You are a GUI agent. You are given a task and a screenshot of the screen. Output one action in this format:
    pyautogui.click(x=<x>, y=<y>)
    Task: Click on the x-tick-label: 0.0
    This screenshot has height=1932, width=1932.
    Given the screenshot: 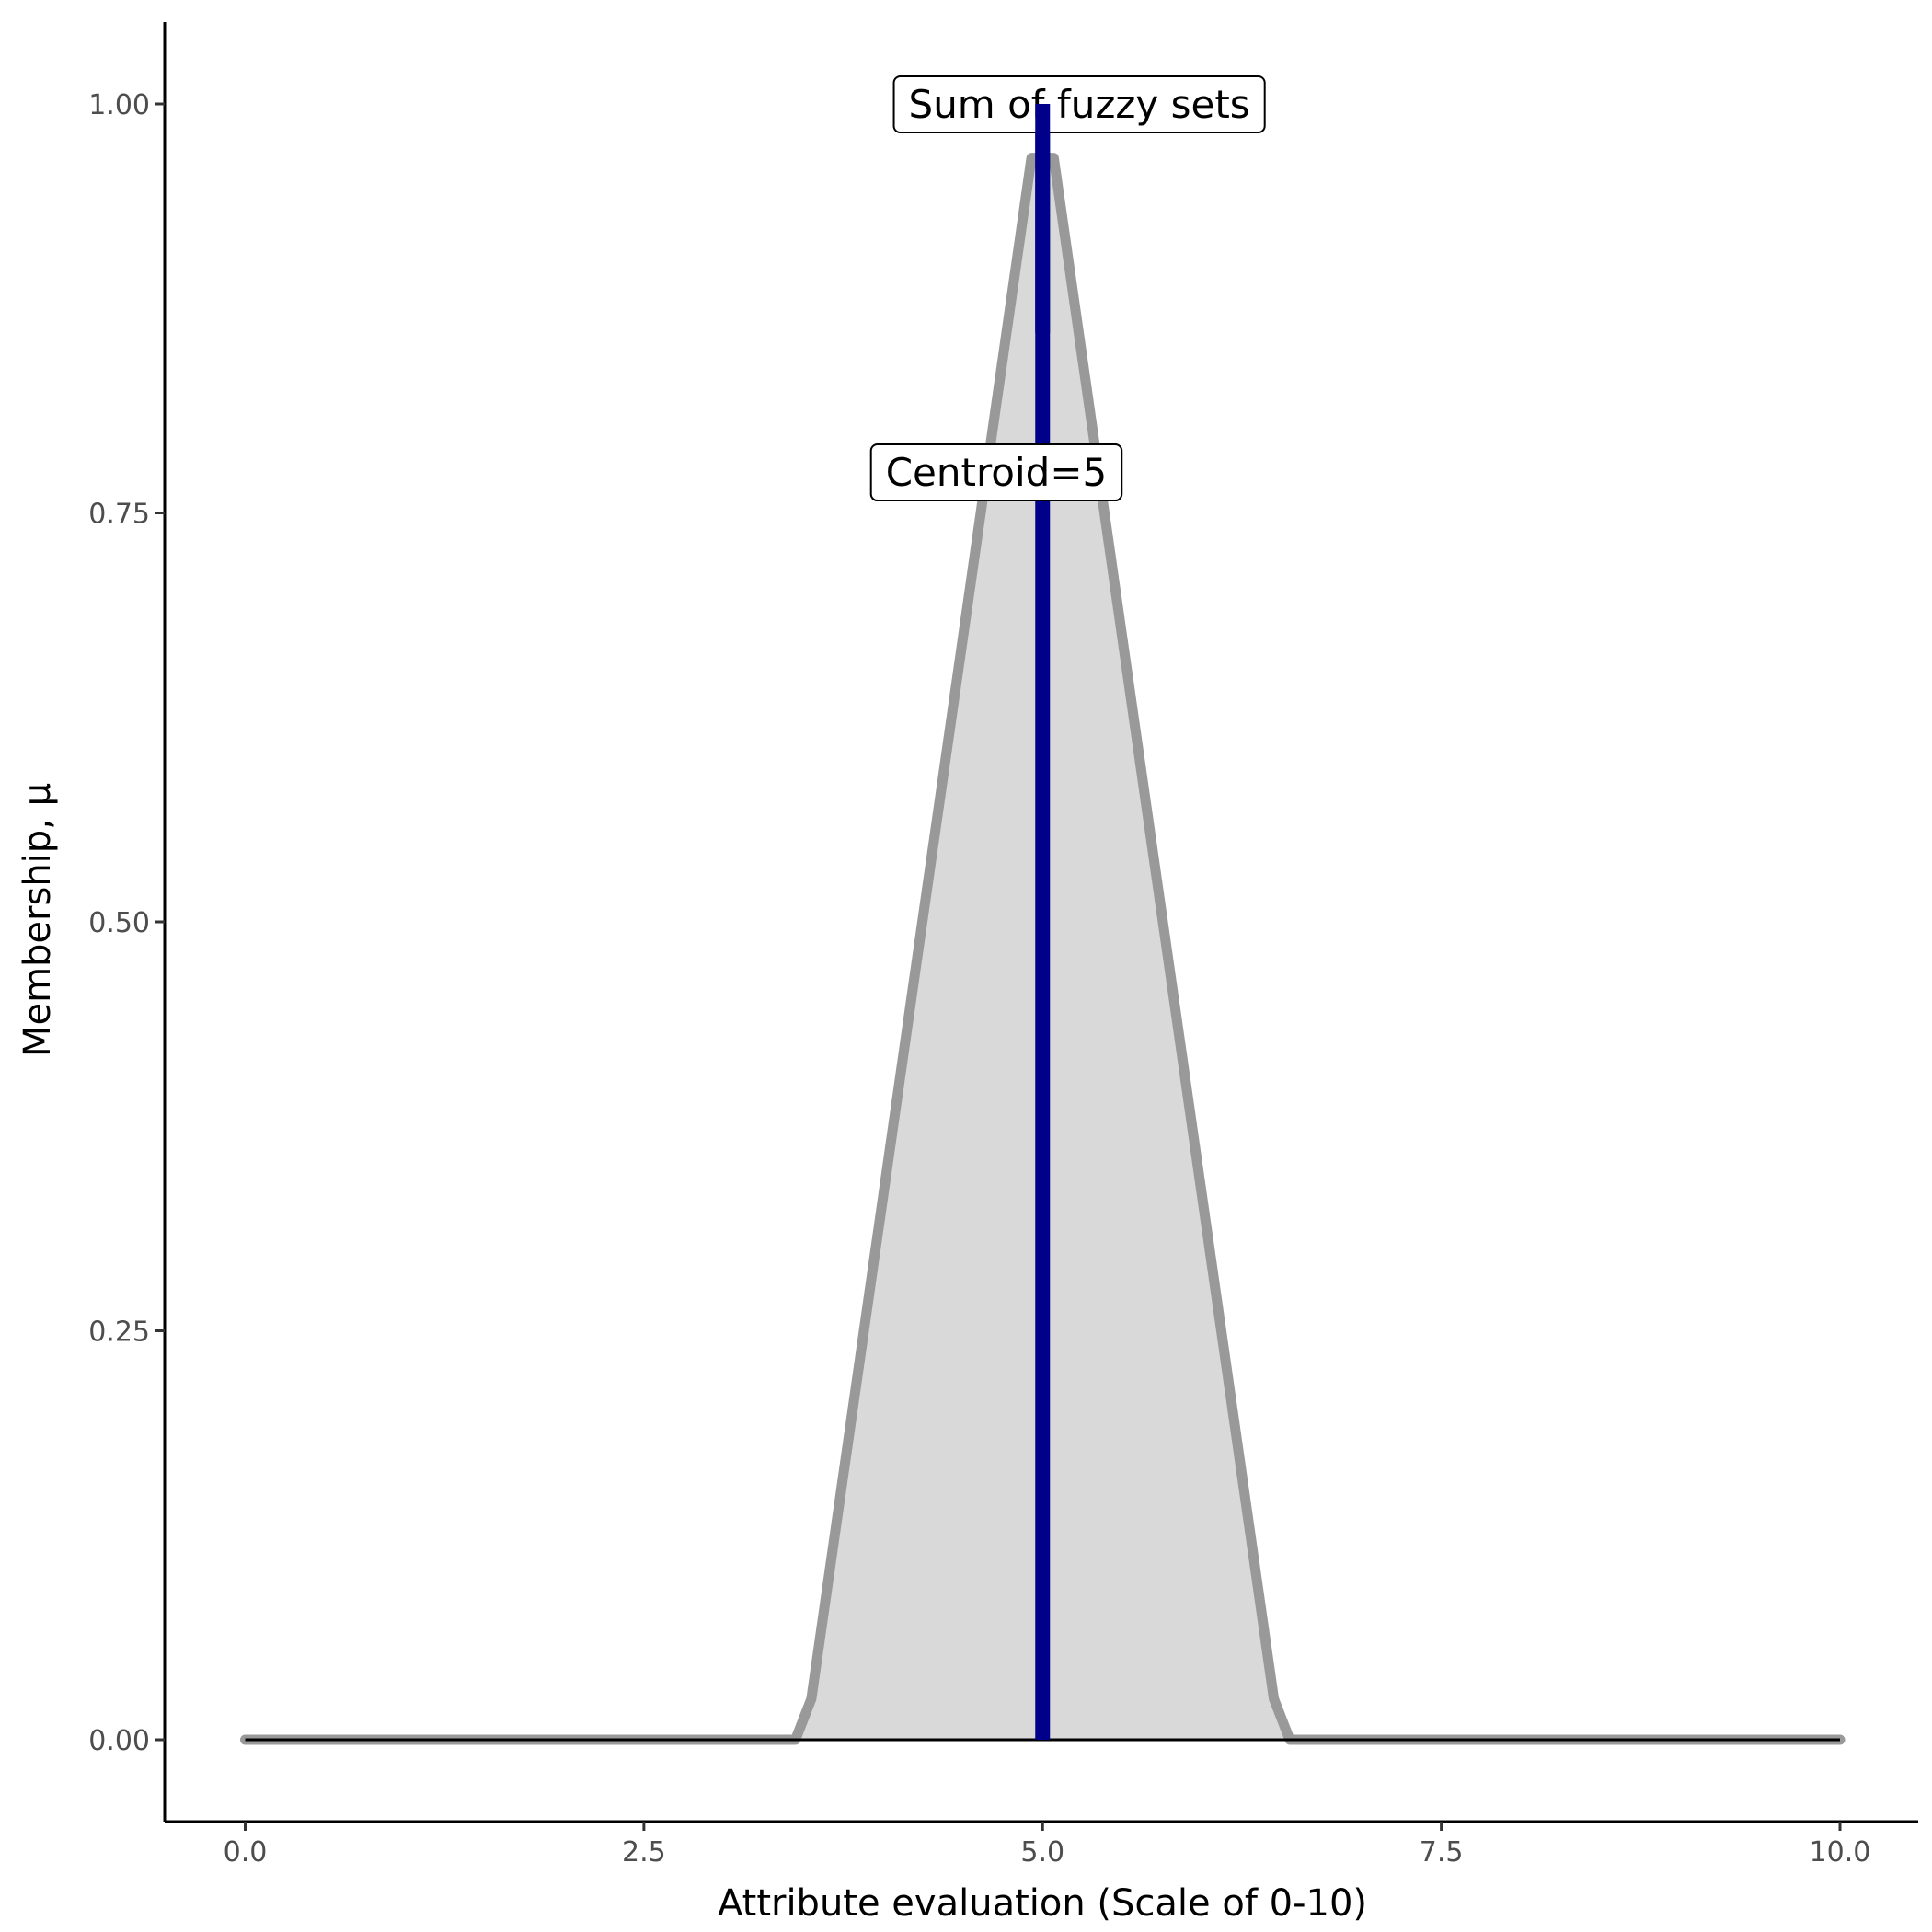 What is the action you would take?
    pyautogui.click(x=246, y=1852)
    